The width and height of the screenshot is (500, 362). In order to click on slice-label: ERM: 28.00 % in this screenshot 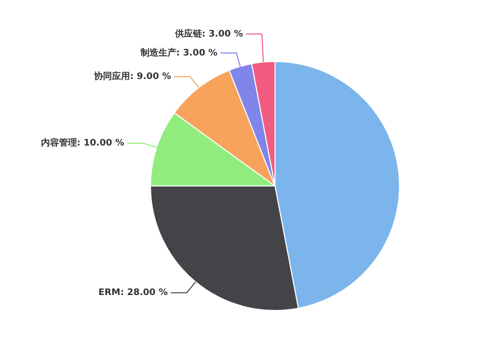, I will do `click(133, 293)`.